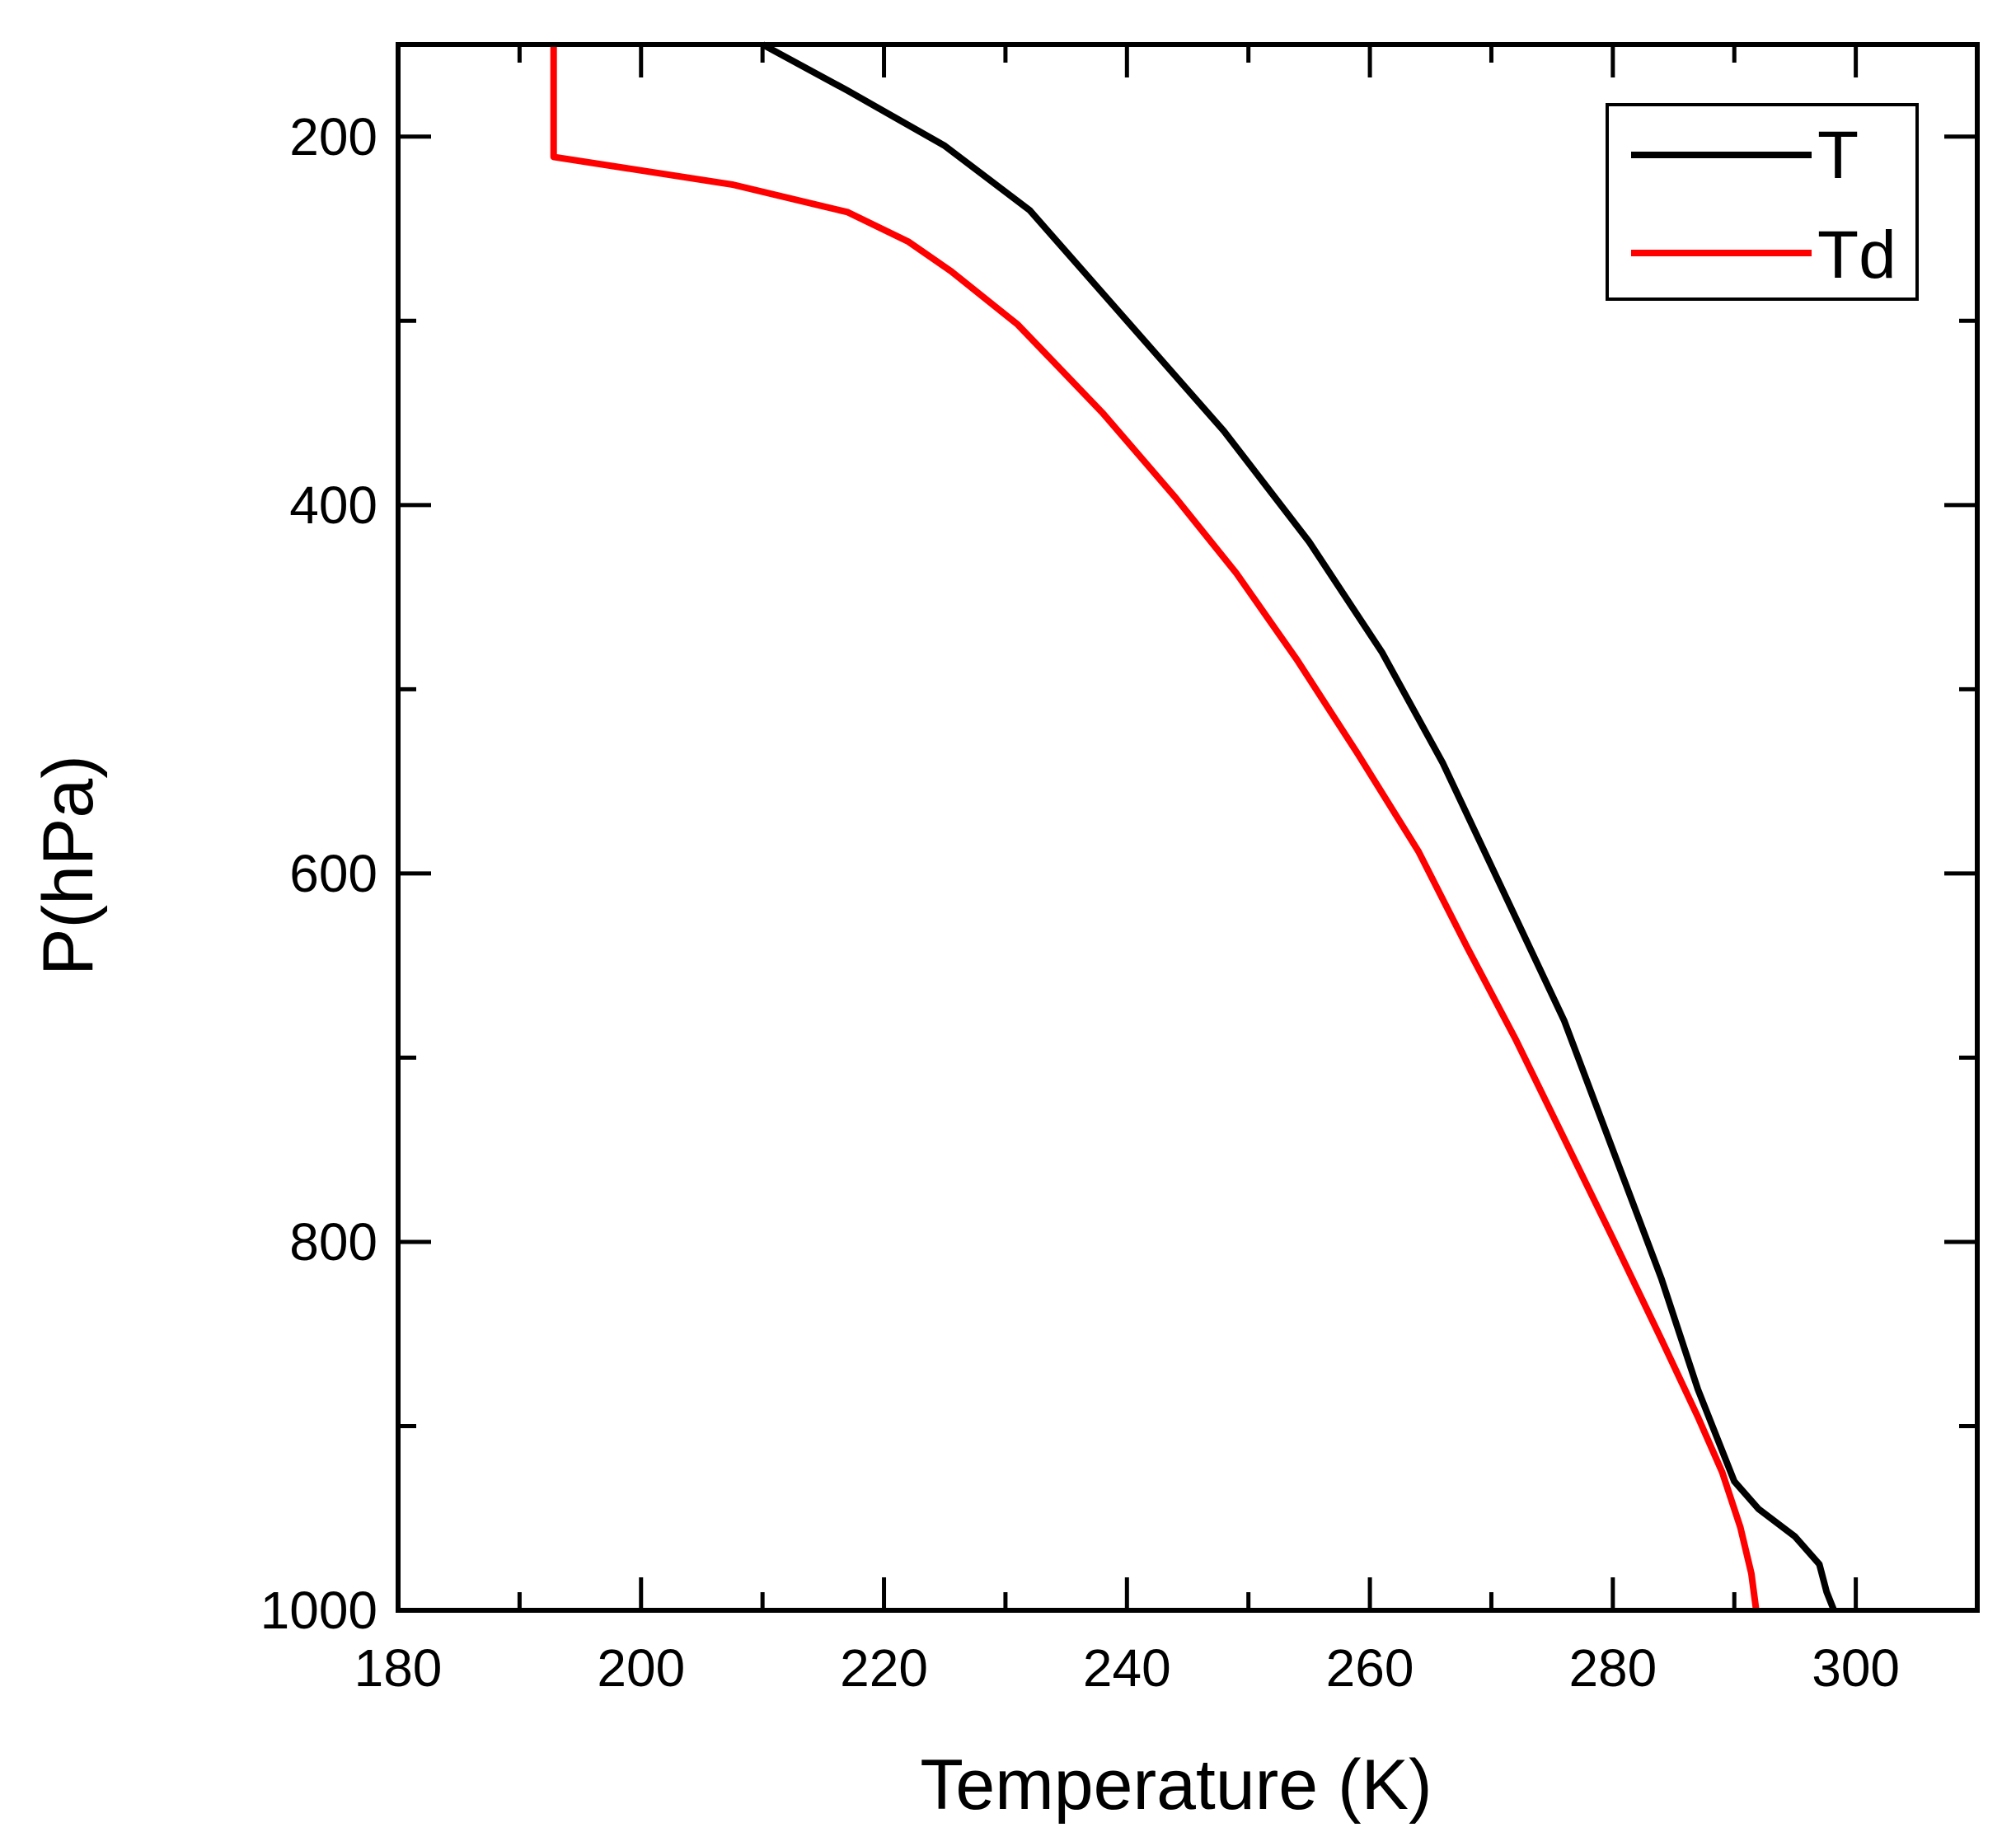 The width and height of the screenshot is (2016, 1846). What do you see at coordinates (333, 505) in the screenshot?
I see `y-tick-label-400: 400` at bounding box center [333, 505].